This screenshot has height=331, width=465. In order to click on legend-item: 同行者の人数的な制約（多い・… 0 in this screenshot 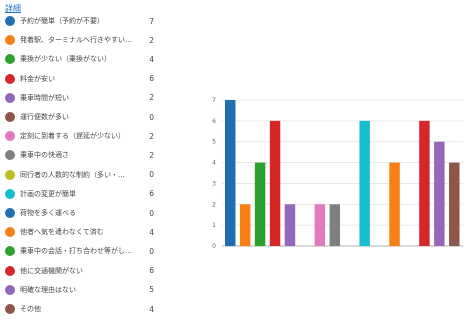, I will do `click(80, 175)`.